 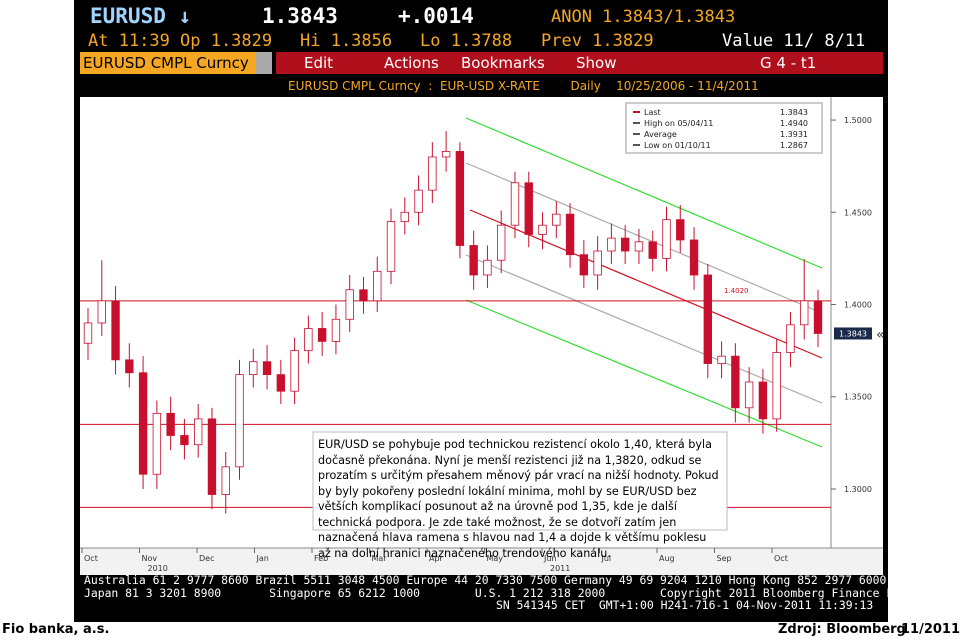 What do you see at coordinates (794, 41) in the screenshot?
I see `value-date: Value 11/ 8/11` at bounding box center [794, 41].